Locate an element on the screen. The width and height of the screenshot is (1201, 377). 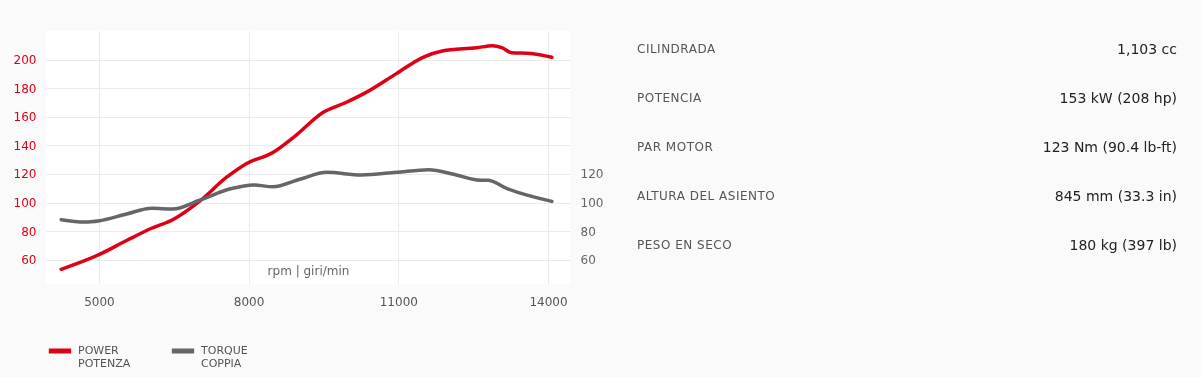
x-tick-label: 11000 is located at coordinates (398, 301).